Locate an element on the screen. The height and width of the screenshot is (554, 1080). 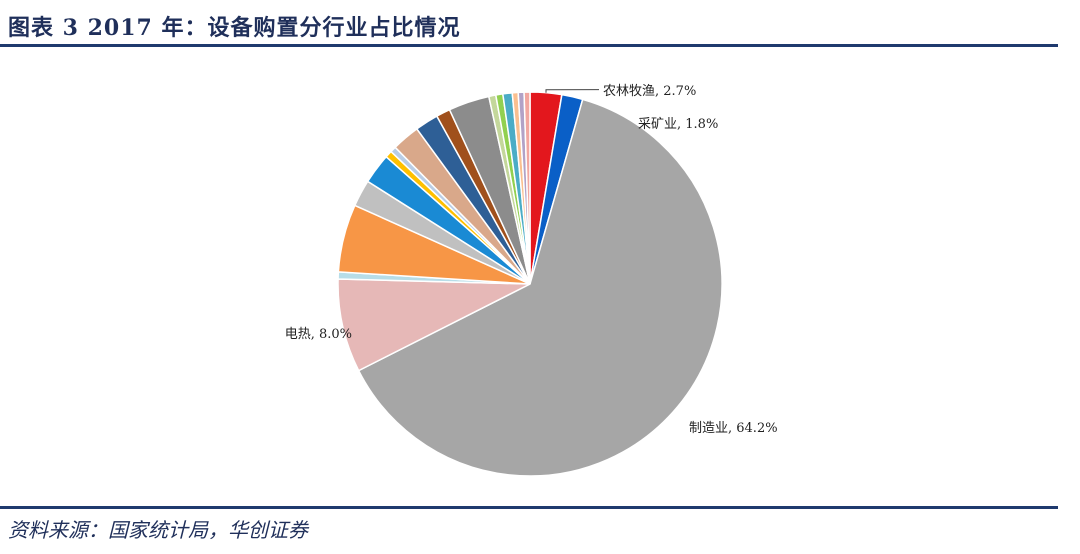
label-leader-line is located at coordinates (572, 91).